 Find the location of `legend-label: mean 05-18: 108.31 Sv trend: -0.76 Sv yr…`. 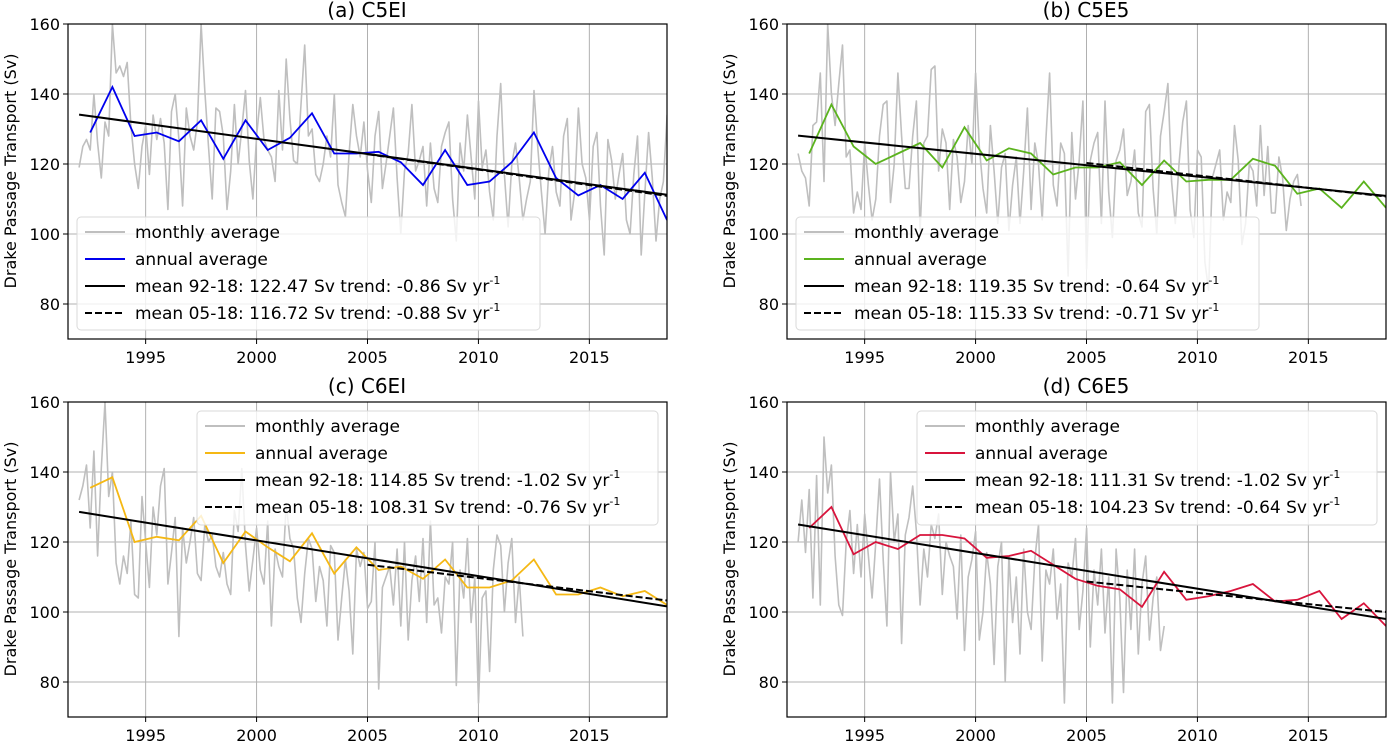

legend-label: mean 05-18: 108.31 Sv trend: -0.76 Sv yr… is located at coordinates (437, 506).